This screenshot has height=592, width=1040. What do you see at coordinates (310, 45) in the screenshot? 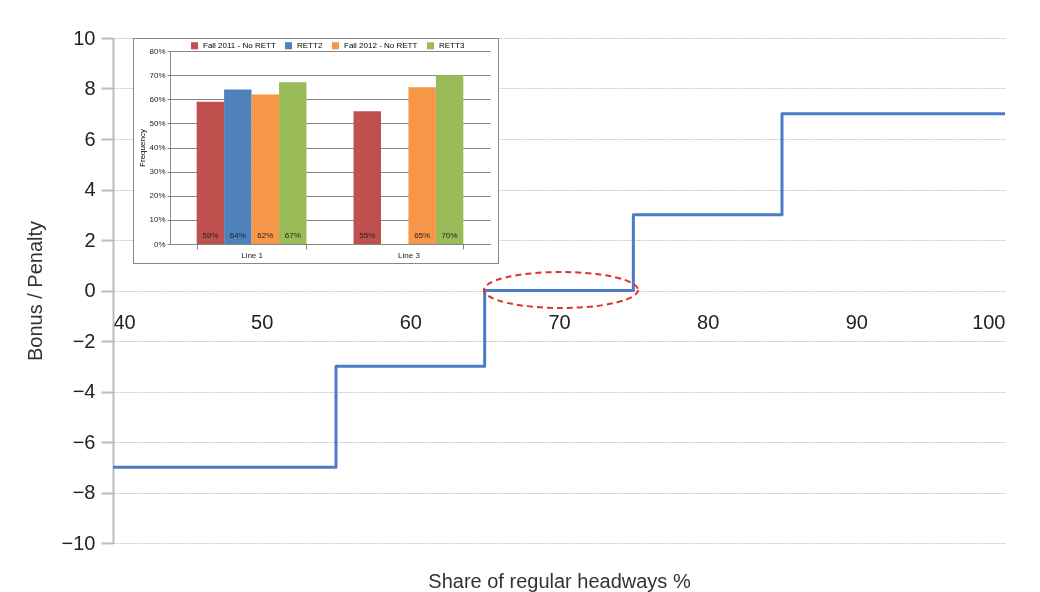
I see `legend-label: RETT2` at bounding box center [310, 45].